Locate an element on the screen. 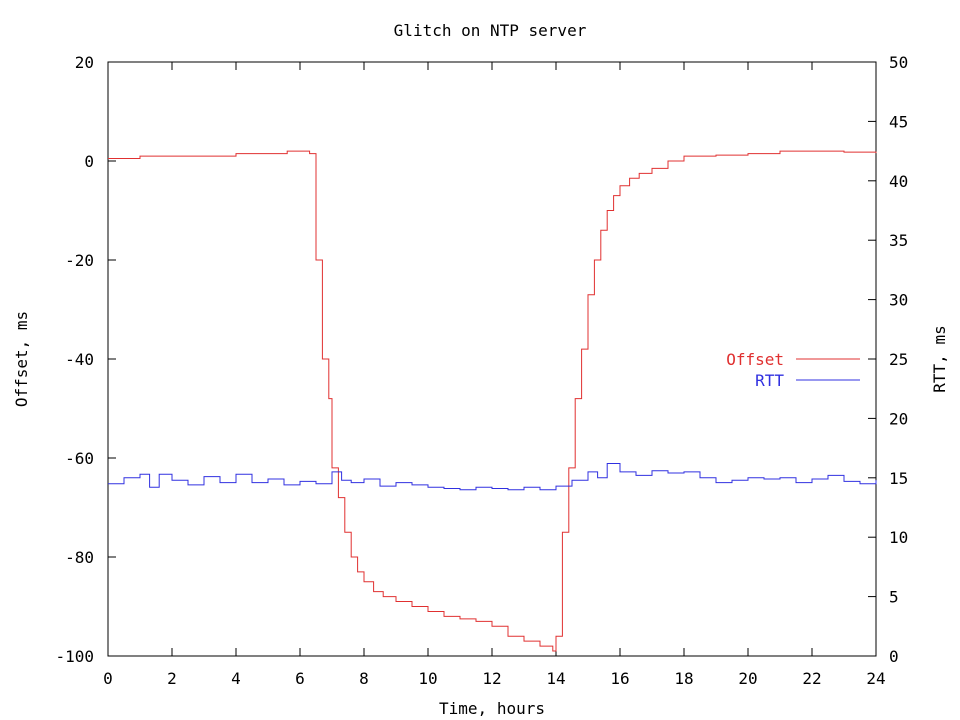 The image size is (960, 720). y-left-tick-label: 20 is located at coordinates (84, 62).